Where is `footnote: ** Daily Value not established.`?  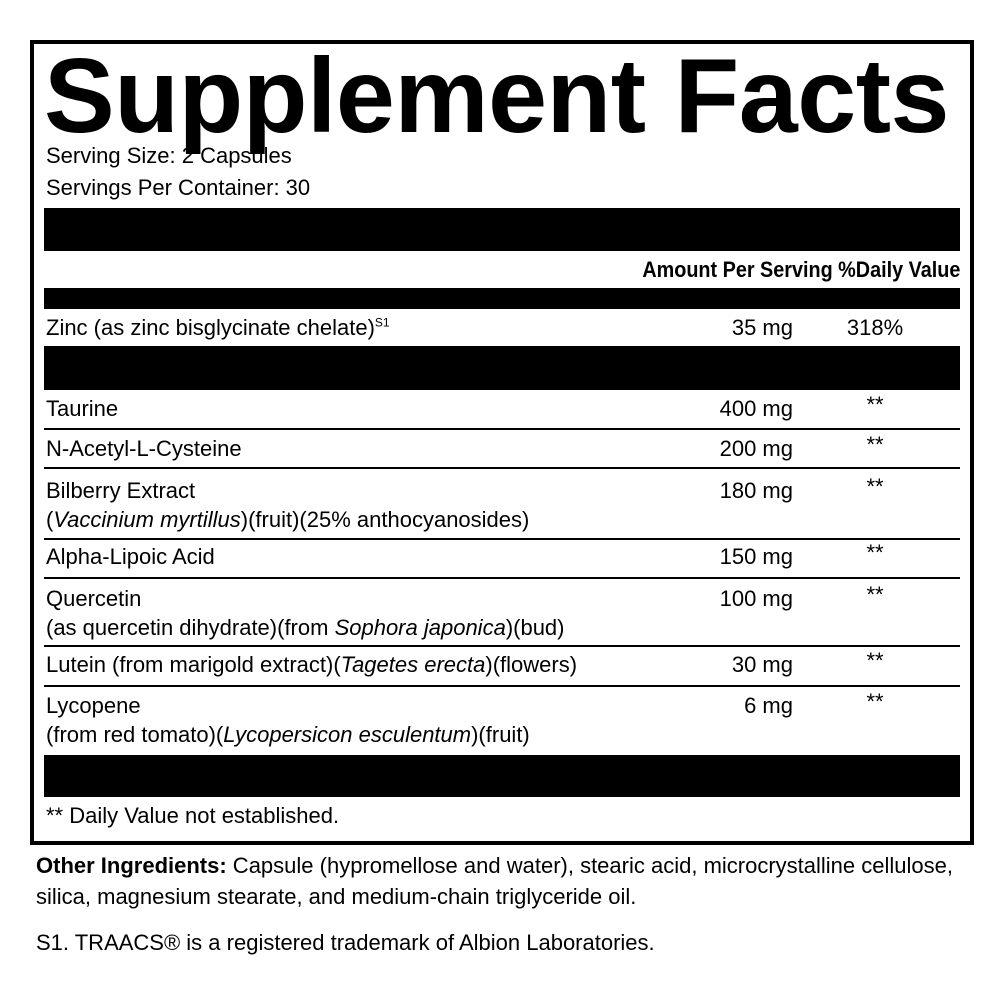
footnote: ** Daily Value not established. is located at coordinates (193, 815).